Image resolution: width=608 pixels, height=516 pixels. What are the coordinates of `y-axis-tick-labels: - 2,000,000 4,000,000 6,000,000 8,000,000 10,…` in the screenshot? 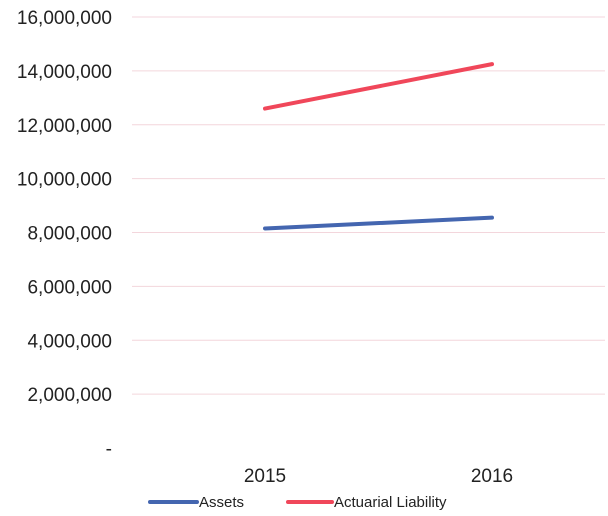 It's located at (64, 234).